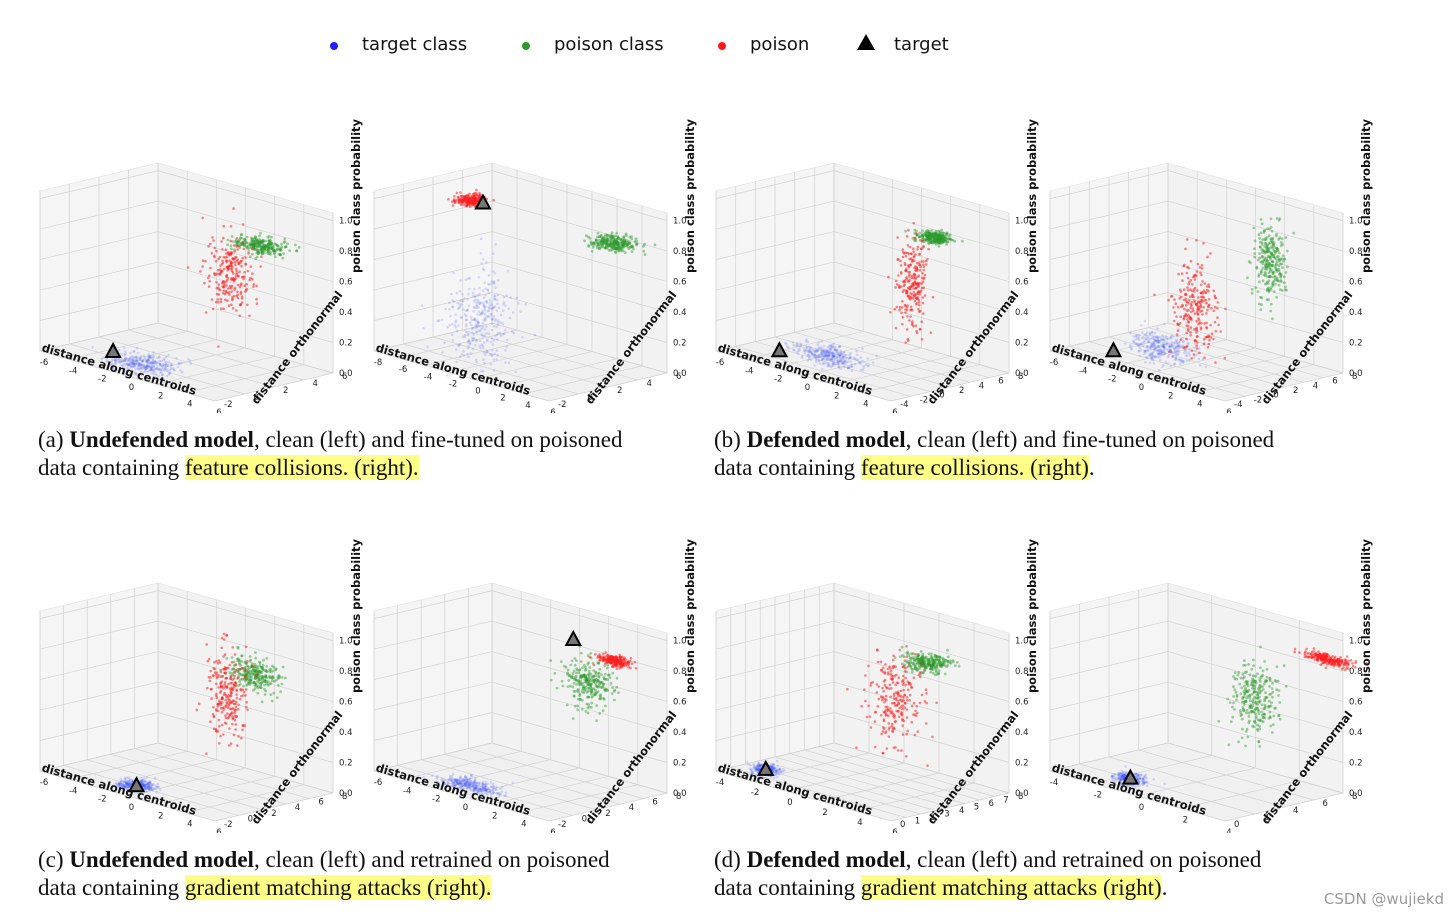 This screenshot has width=1456, height=920. What do you see at coordinates (1356, 374) in the screenshot?
I see `z-tick-label: 0.0` at bounding box center [1356, 374].